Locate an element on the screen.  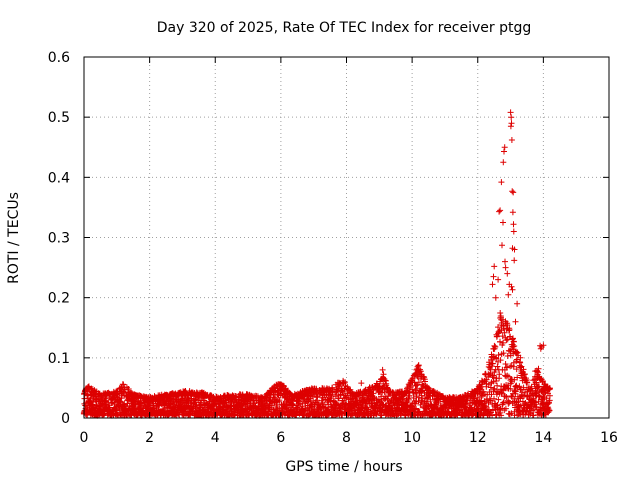
y-tick-label: 0.1 is located at coordinates (59, 359).